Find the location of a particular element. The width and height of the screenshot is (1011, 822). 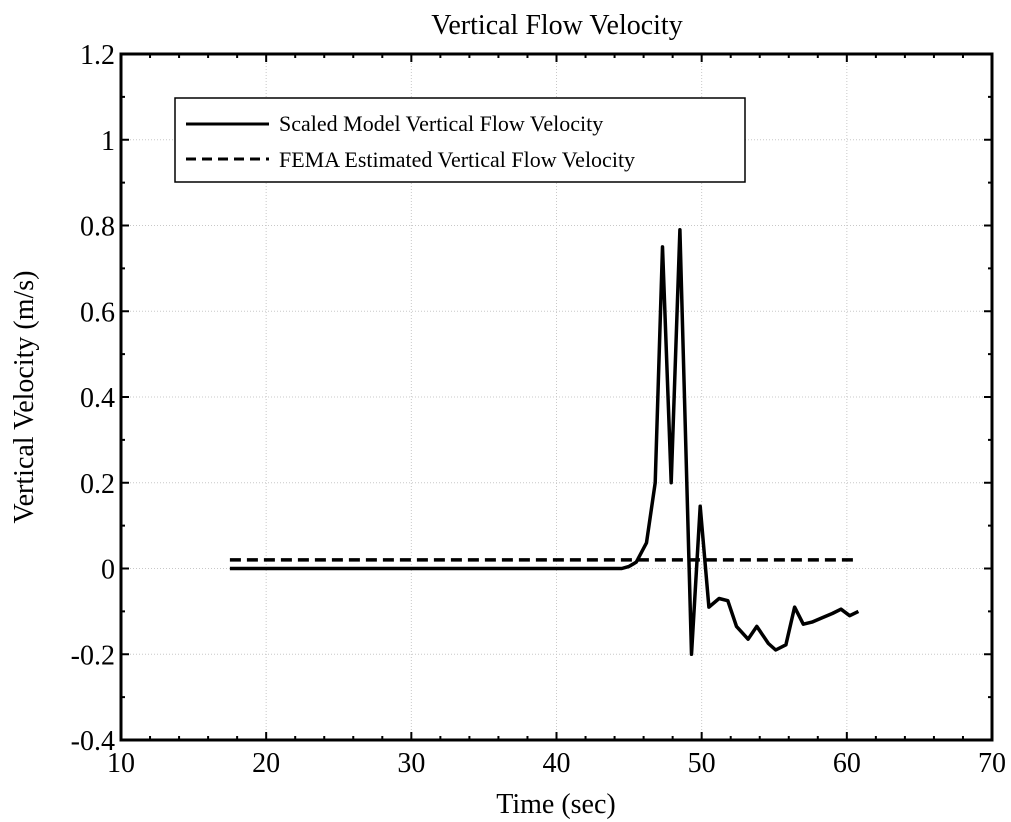

legend-label-scaled-model: Scaled Model Vertical Flow Velocity is located at coordinates (441, 123).